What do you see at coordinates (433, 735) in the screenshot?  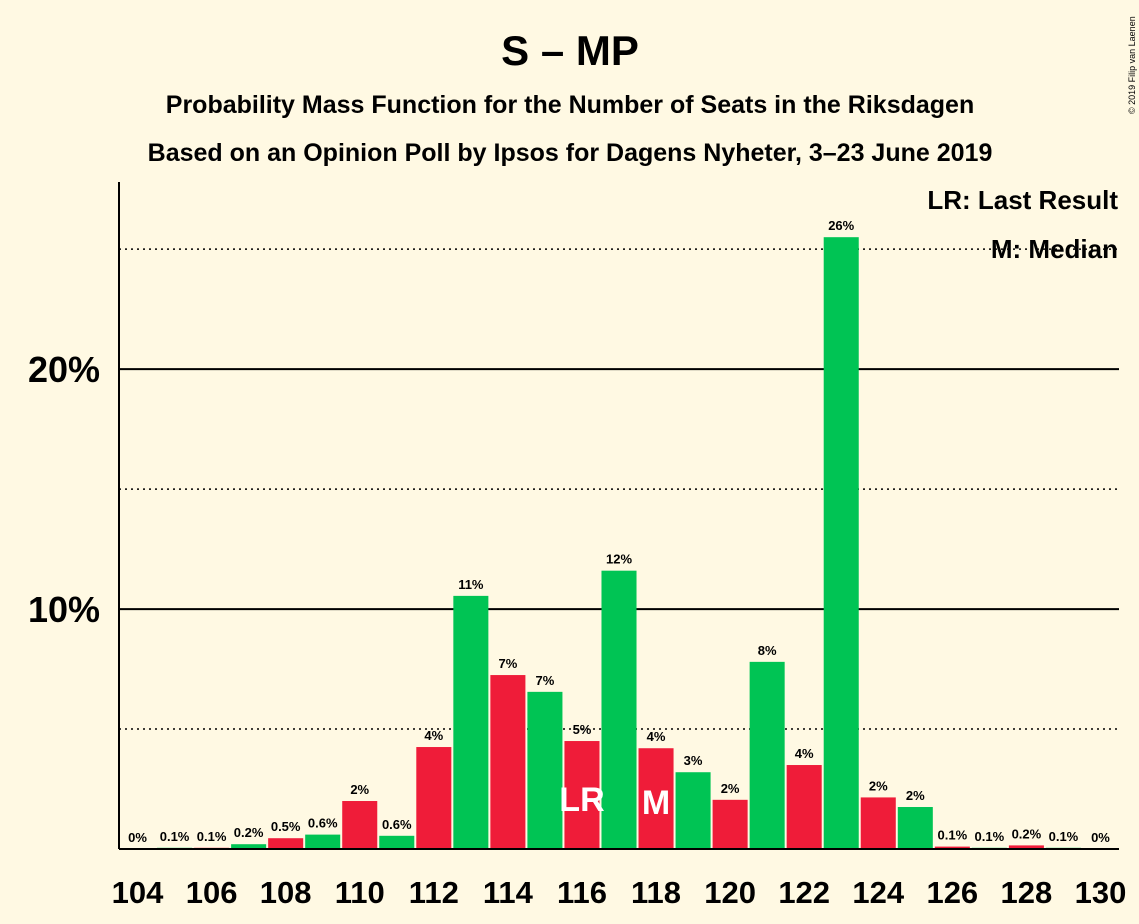 I see `data-label-112: 4%` at bounding box center [433, 735].